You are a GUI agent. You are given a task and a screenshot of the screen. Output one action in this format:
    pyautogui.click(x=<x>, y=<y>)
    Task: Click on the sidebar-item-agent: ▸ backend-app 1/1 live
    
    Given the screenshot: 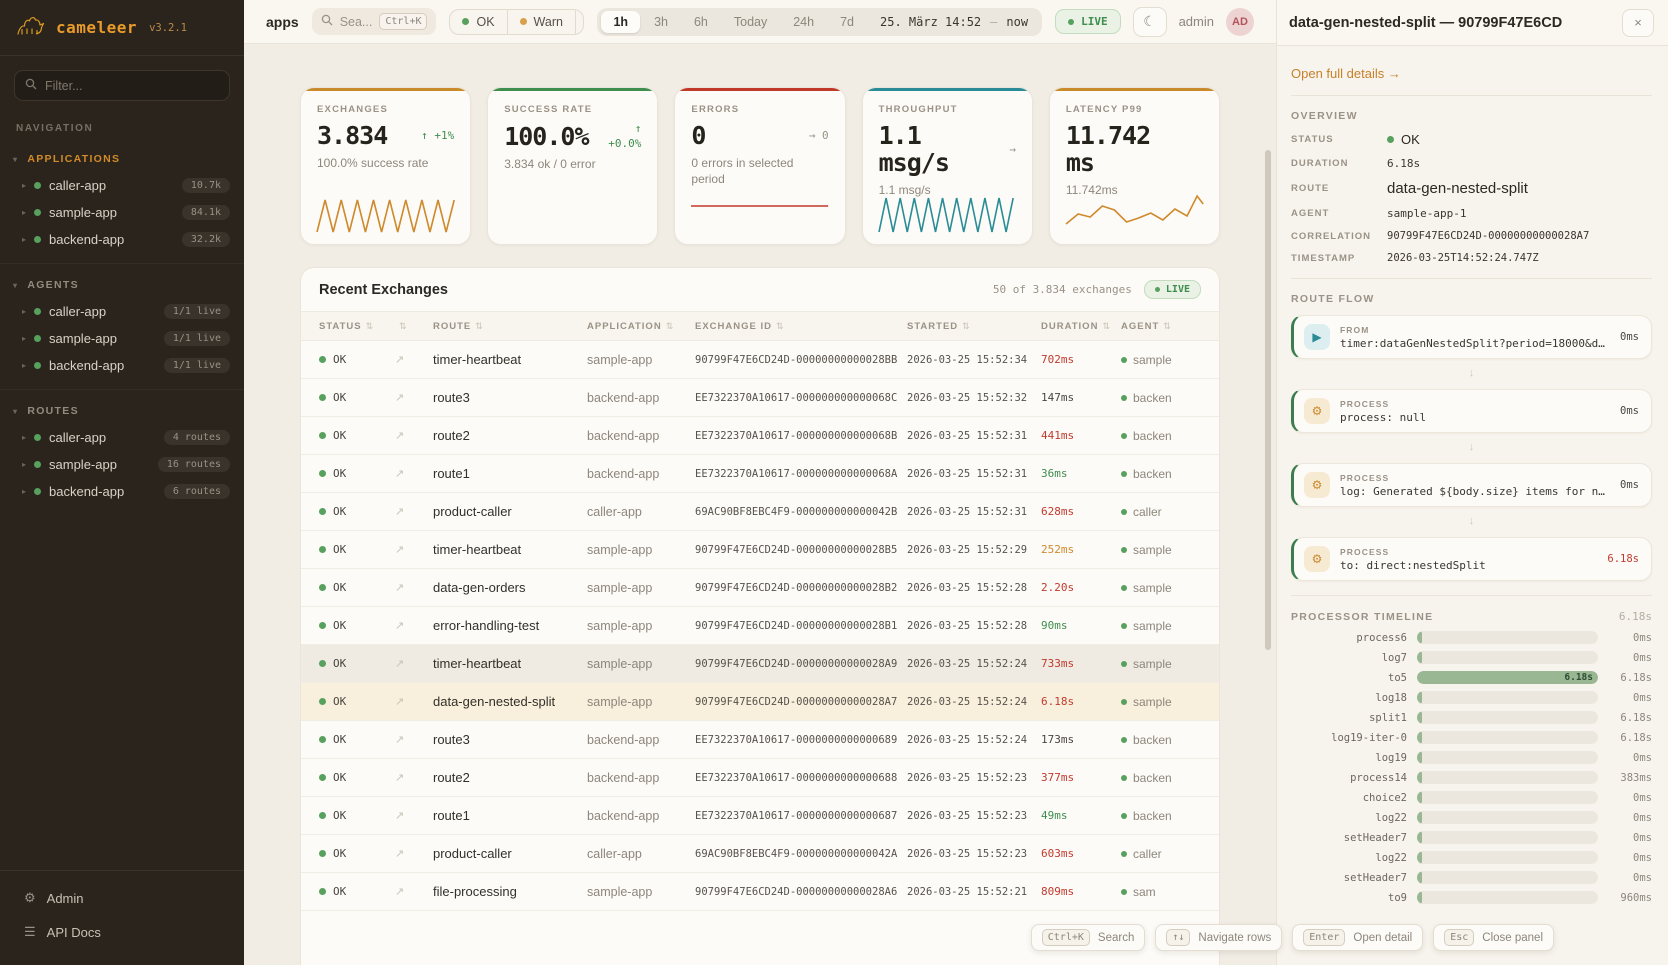 What is the action you would take?
    pyautogui.click(x=122, y=365)
    